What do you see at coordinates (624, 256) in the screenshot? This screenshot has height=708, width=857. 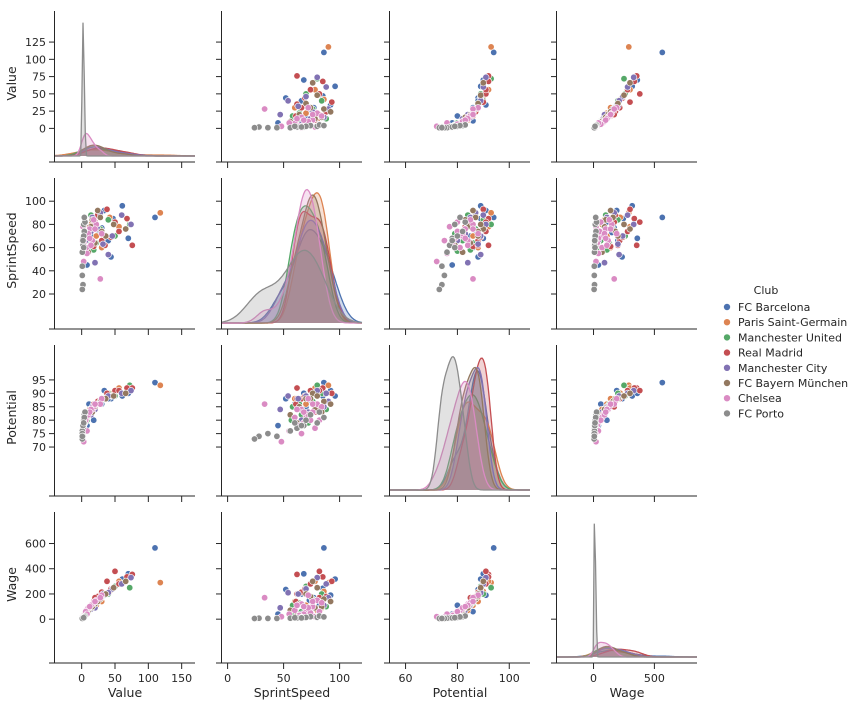 I see `panel-sprintspeed-vs-wage` at bounding box center [624, 256].